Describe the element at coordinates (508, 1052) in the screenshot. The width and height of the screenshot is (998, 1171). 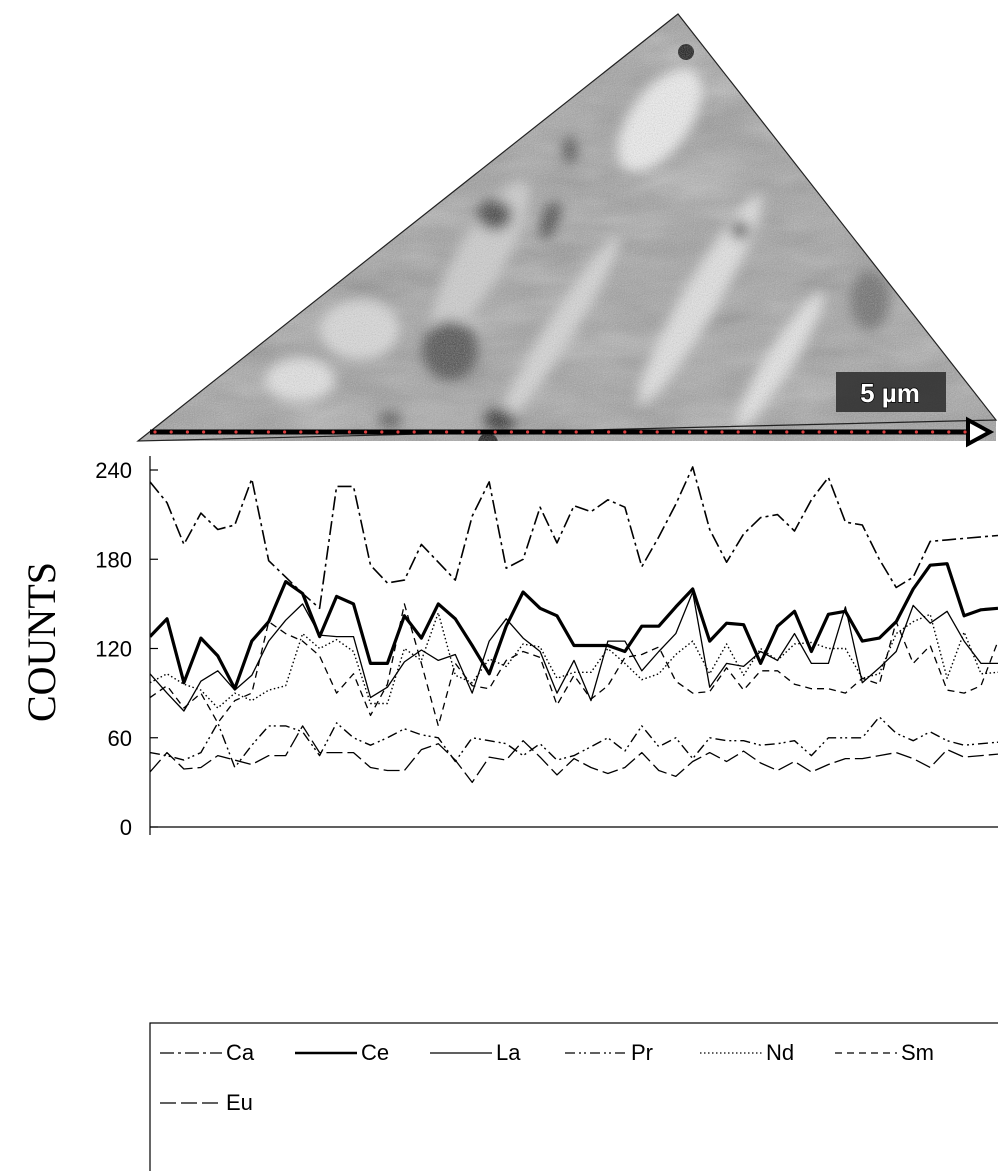
I see `legend-label: La` at that location.